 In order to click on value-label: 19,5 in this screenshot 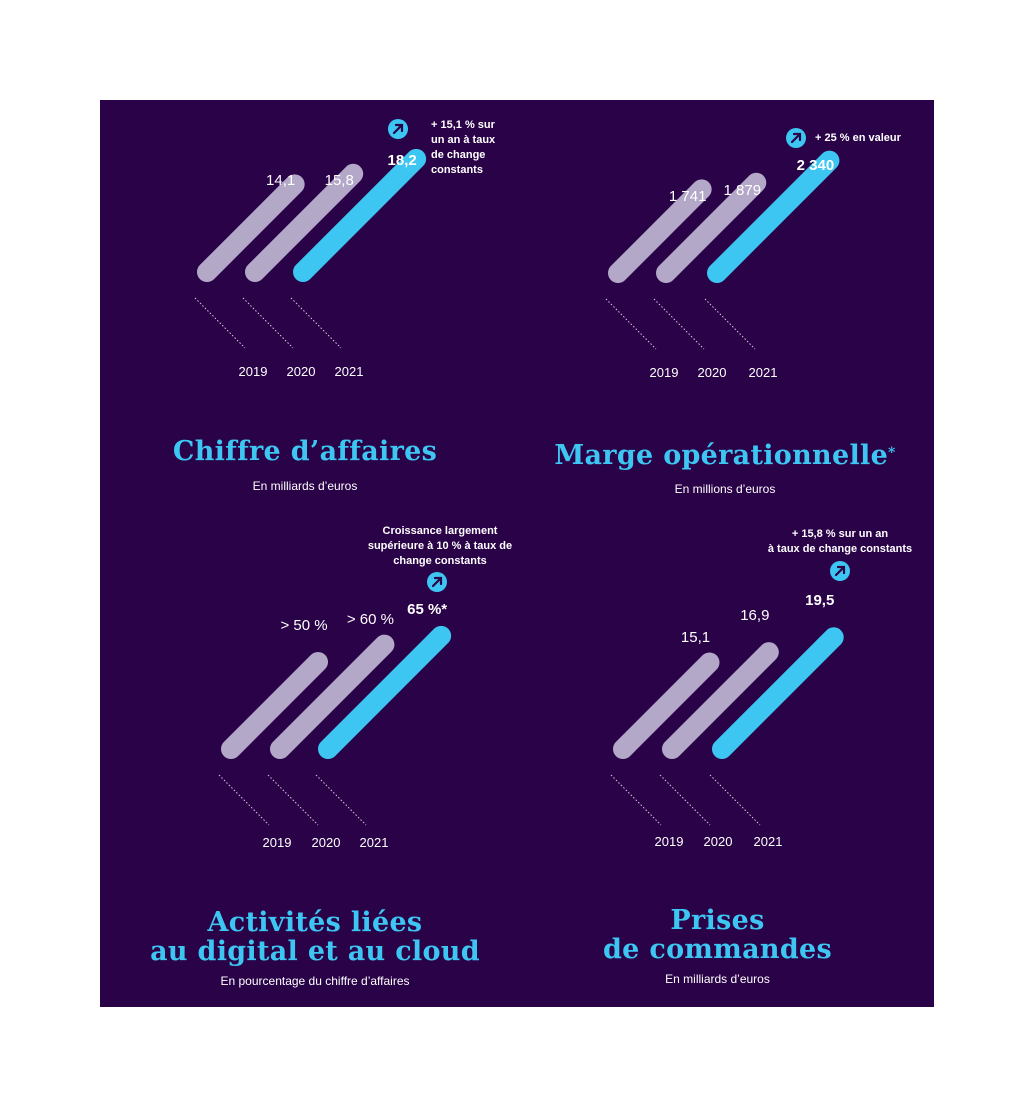, I will do `click(819, 600)`.